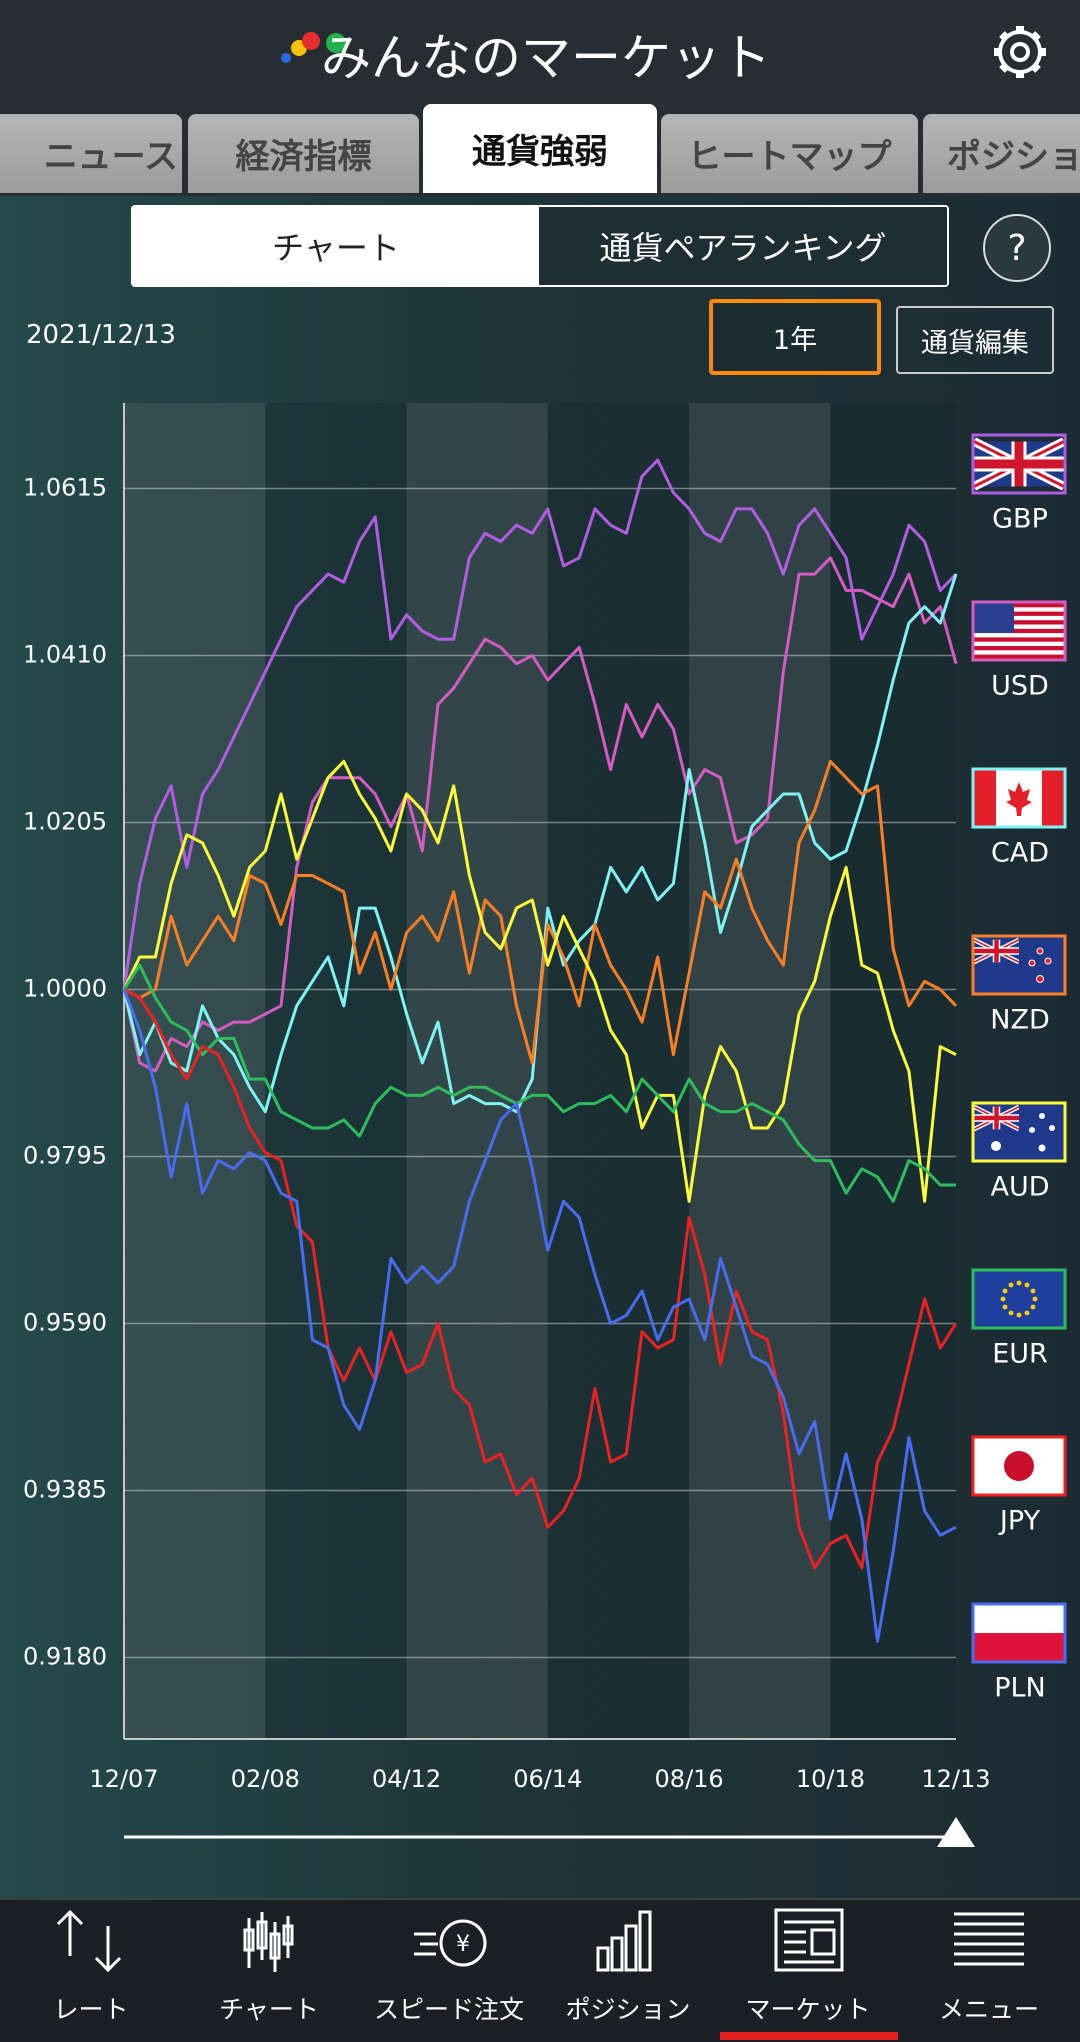  What do you see at coordinates (989, 1939) in the screenshot?
I see `menu-icon` at bounding box center [989, 1939].